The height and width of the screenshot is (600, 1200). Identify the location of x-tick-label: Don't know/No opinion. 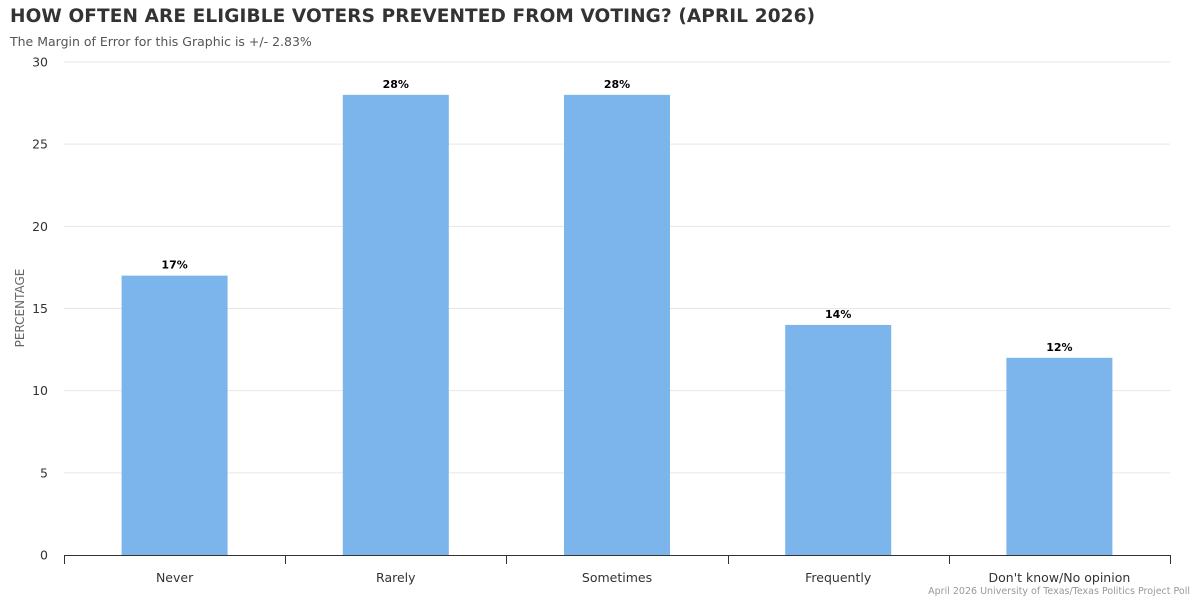
(1060, 577).